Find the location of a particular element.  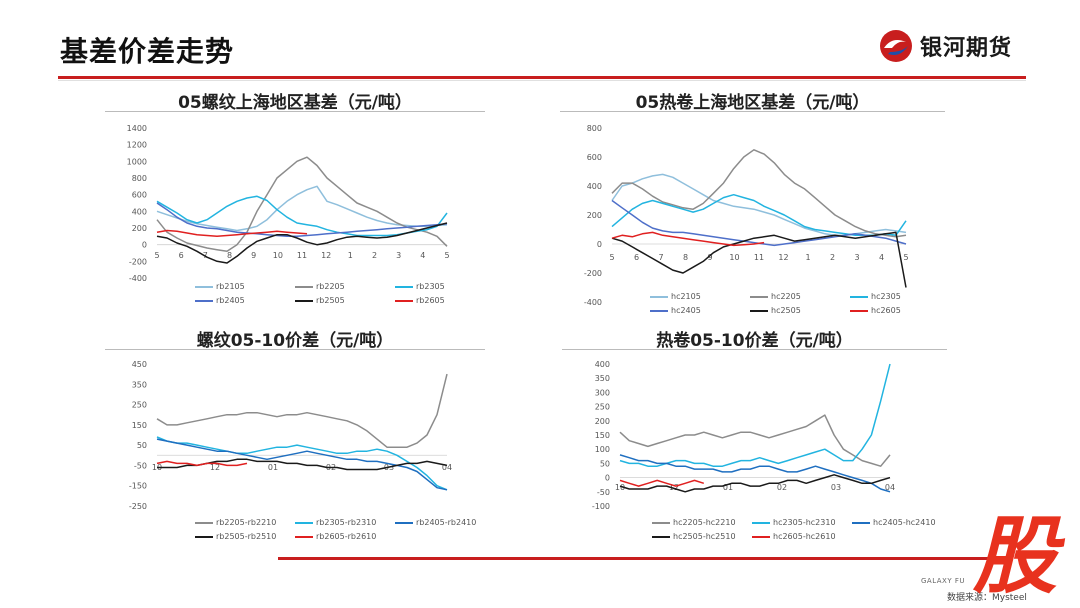

legend-label: rb2305-rb2310 is located at coordinates (346, 522).